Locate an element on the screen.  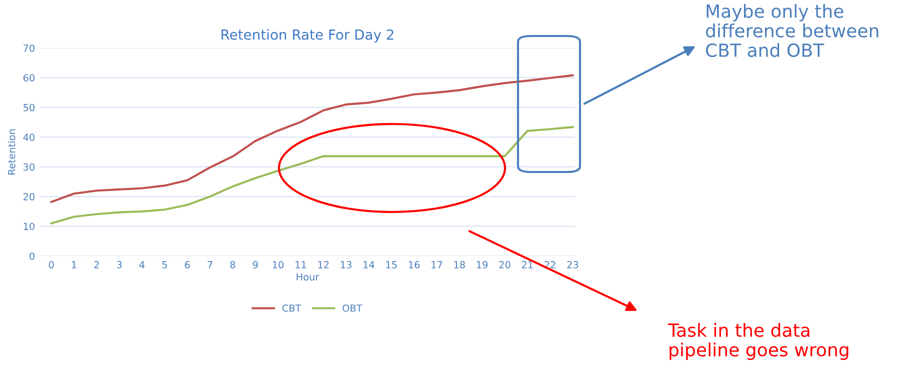
x-tick-label: 18 is located at coordinates (459, 264).